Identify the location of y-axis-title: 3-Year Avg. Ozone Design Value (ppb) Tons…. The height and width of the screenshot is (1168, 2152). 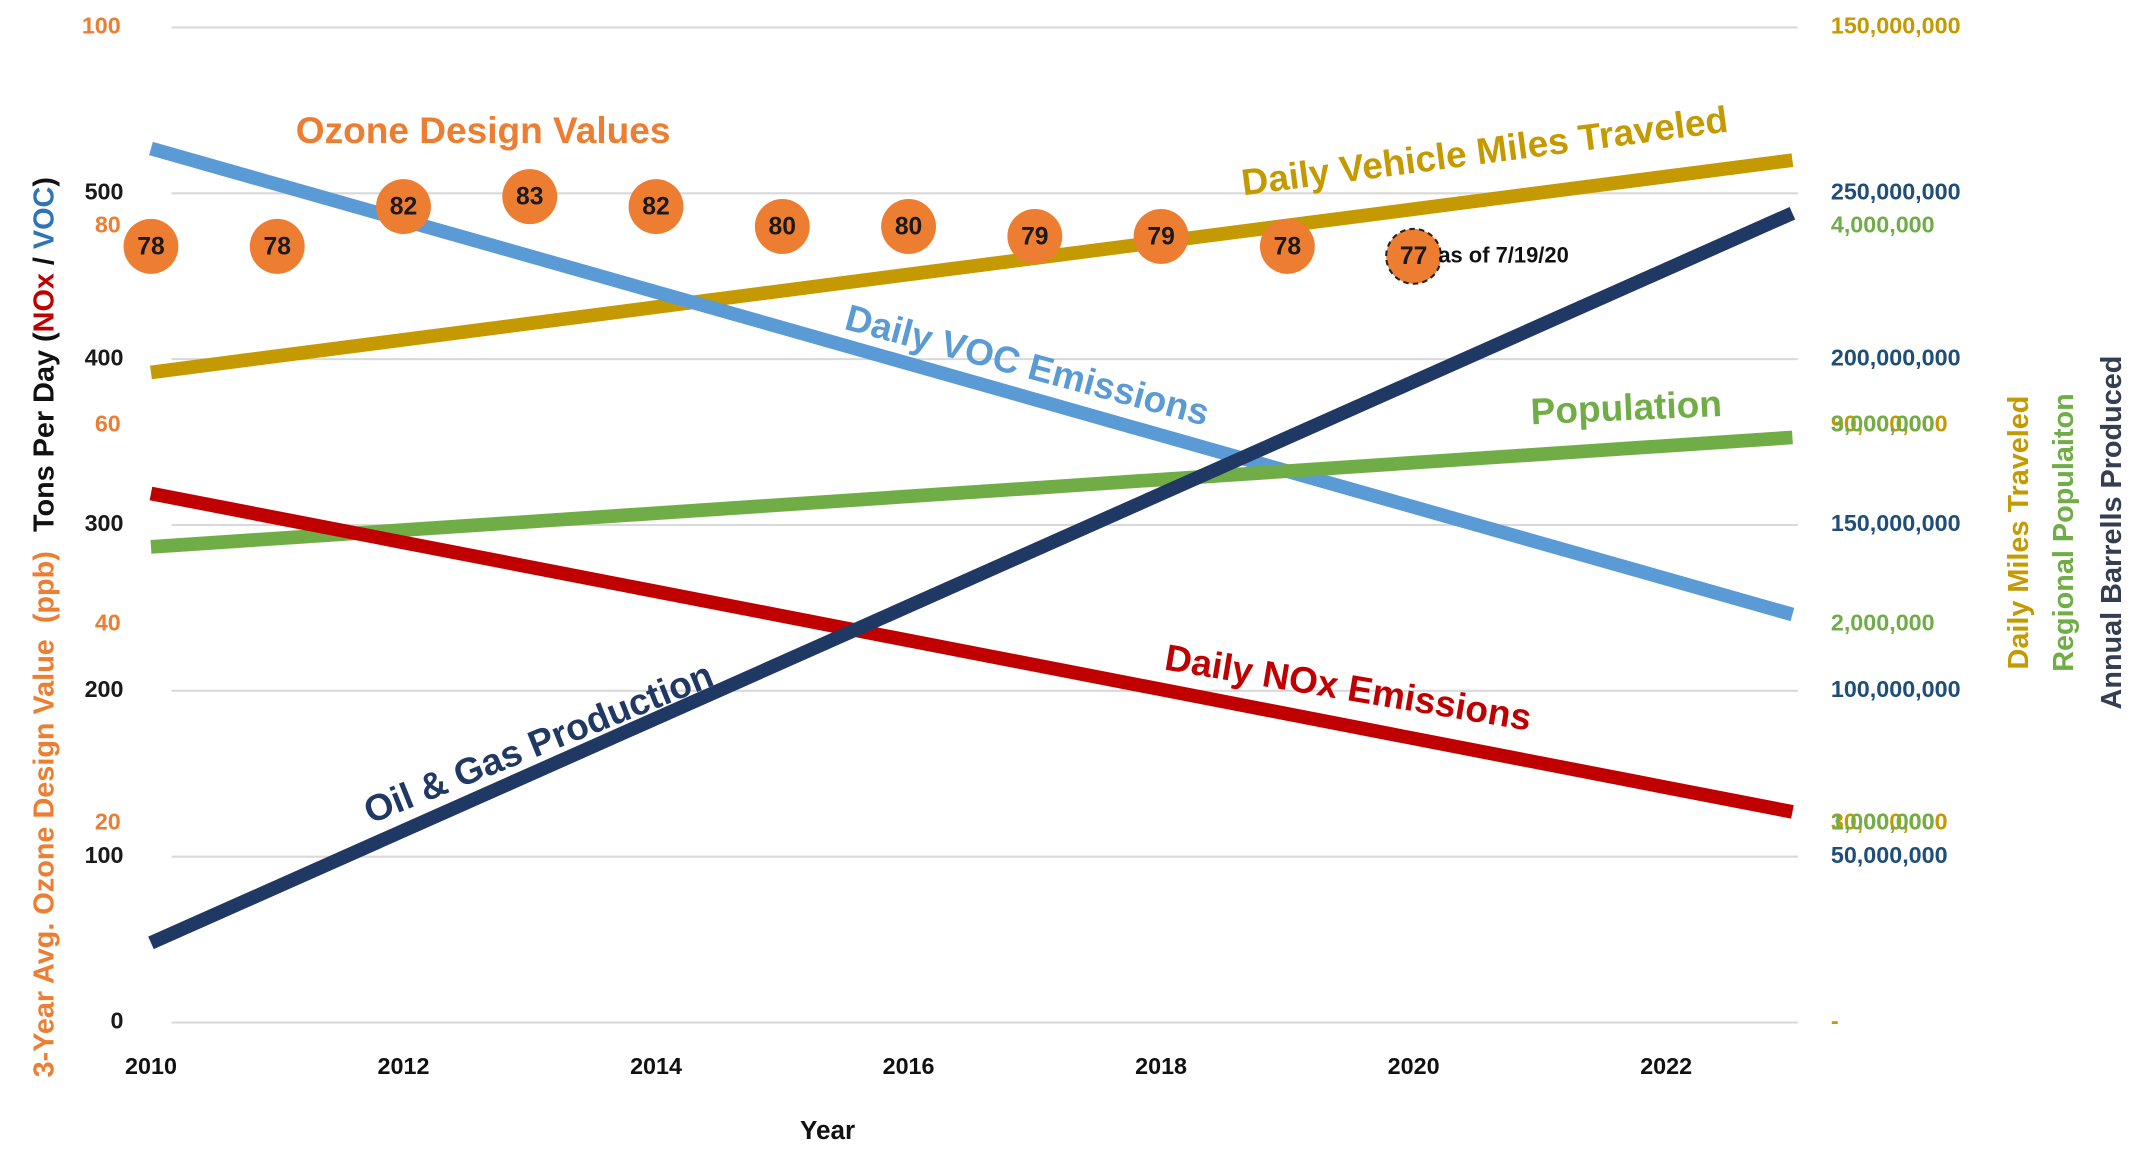
(44, 627).